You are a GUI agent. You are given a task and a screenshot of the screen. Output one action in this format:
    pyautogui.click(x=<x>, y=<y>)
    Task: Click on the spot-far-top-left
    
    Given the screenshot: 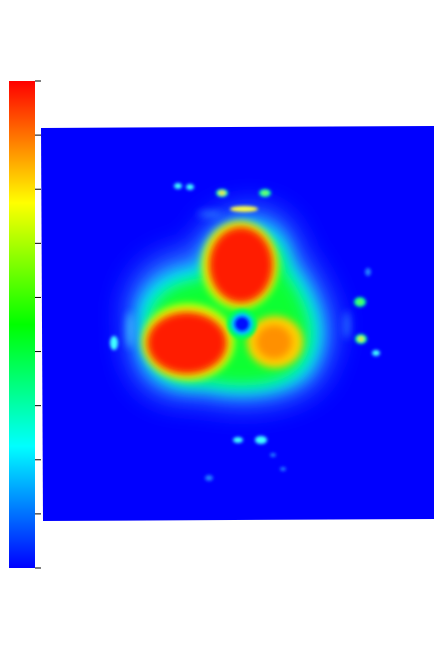 What is the action you would take?
    pyautogui.click(x=184, y=186)
    